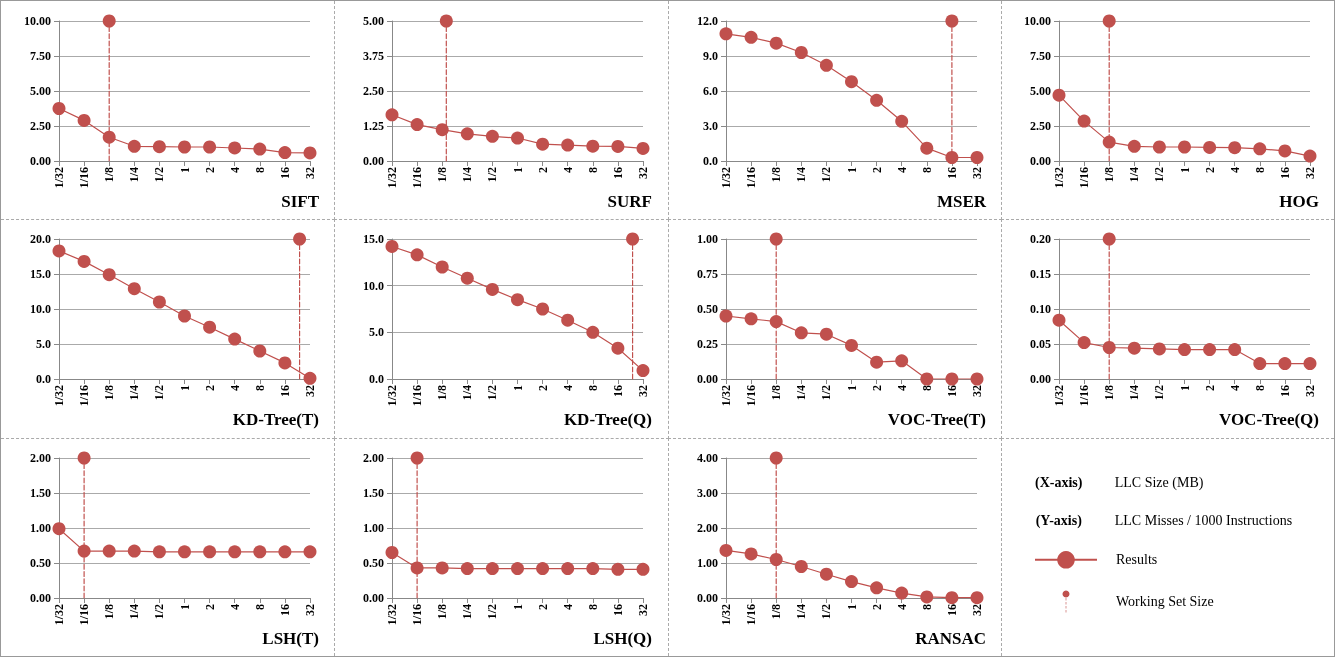  Describe the element at coordinates (276, 420) in the screenshot. I see `text: KD-Tree(T)` at that location.